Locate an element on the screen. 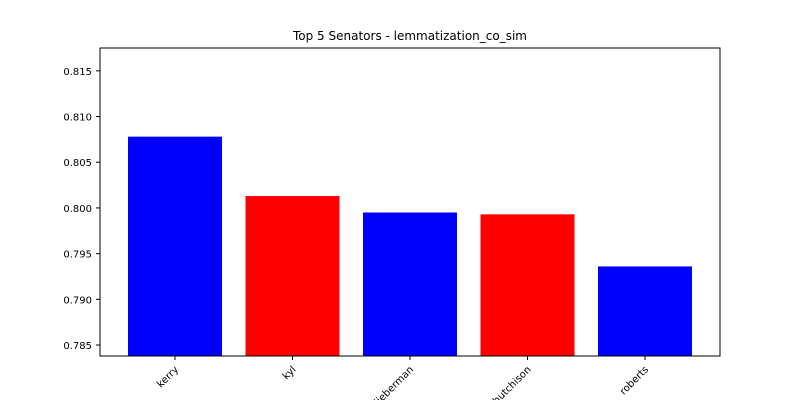 This screenshot has width=800, height=400. x-tick-label: hutchison is located at coordinates (512, 382).